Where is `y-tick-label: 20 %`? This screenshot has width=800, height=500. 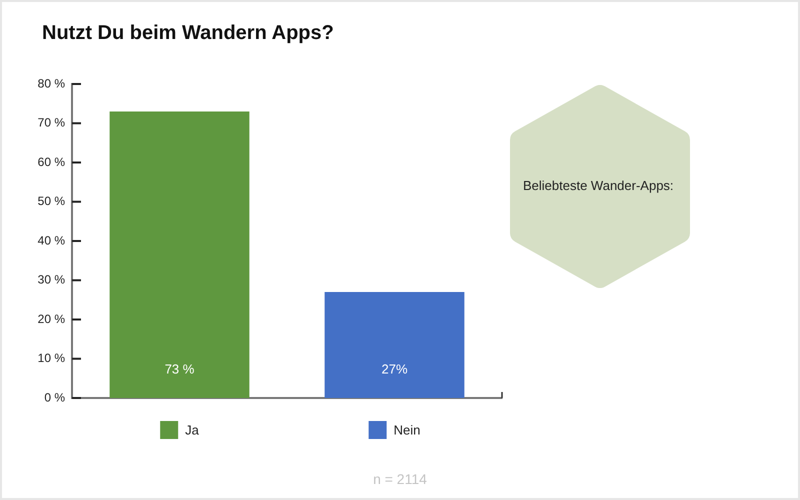
y-tick-label: 20 % is located at coordinates (52, 319).